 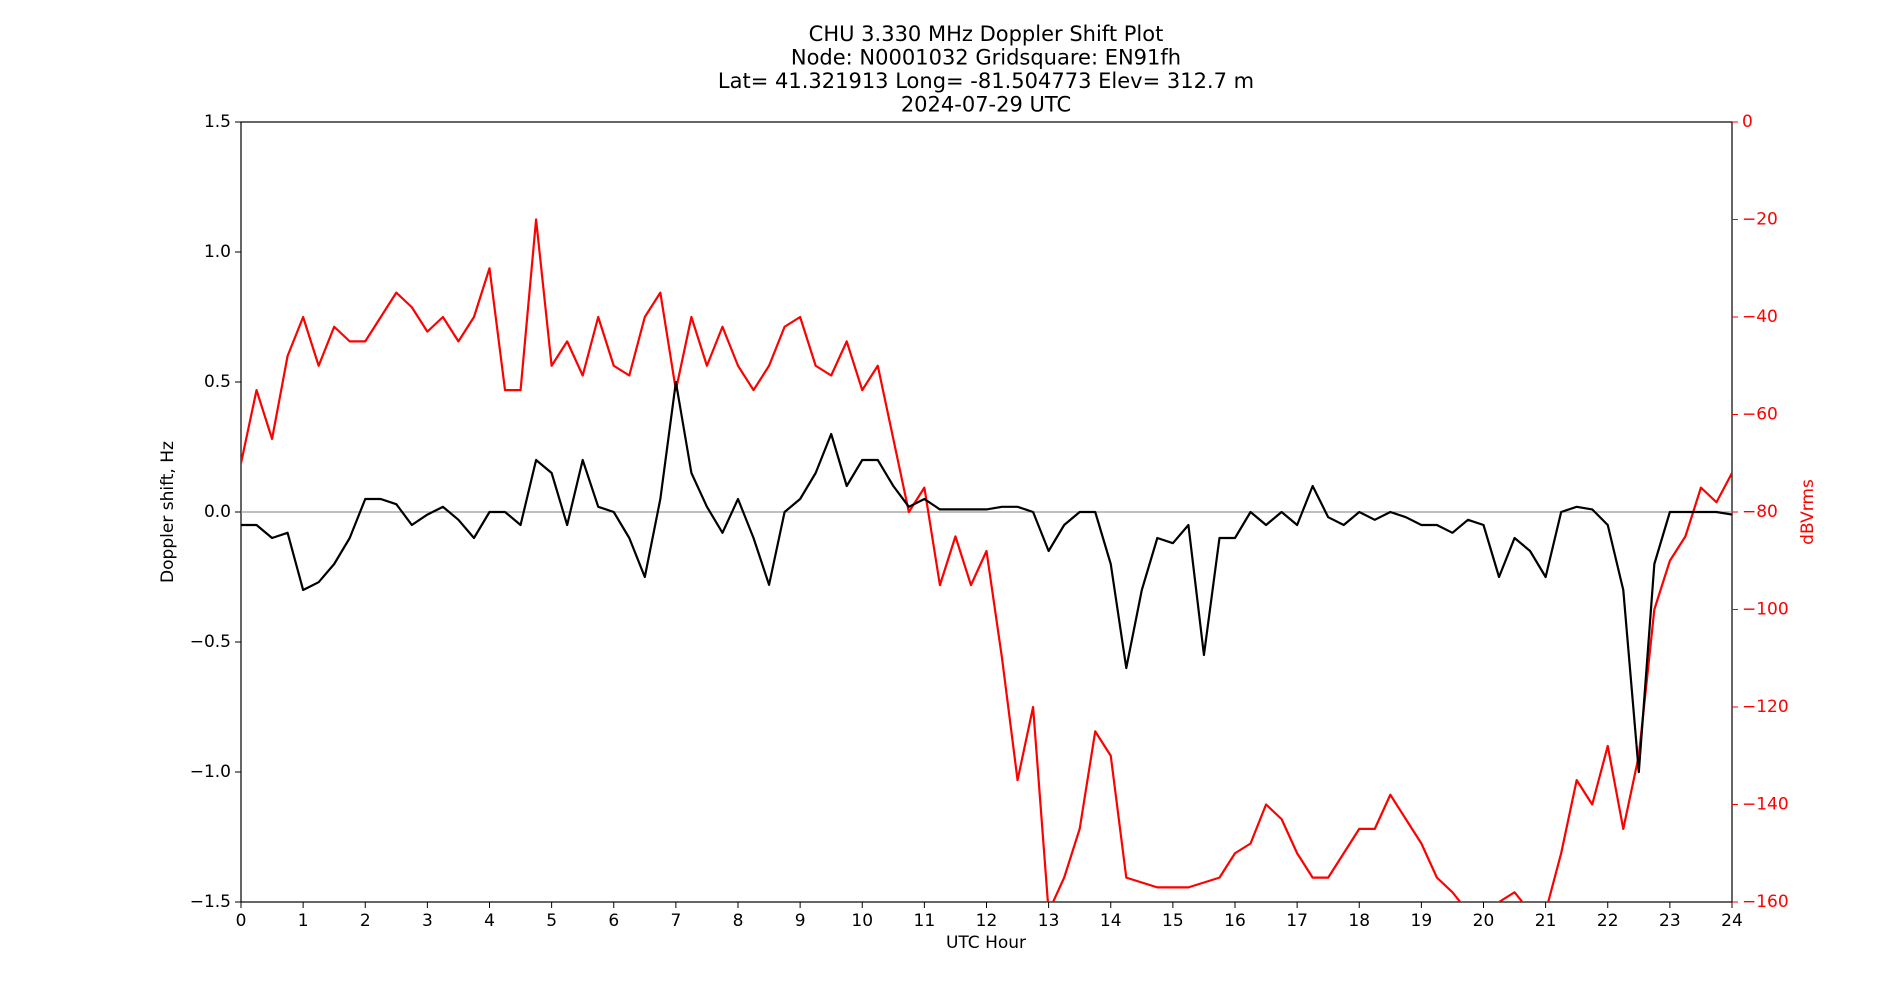 What do you see at coordinates (1297, 921) in the screenshot?
I see `x-tick-label: 17` at bounding box center [1297, 921].